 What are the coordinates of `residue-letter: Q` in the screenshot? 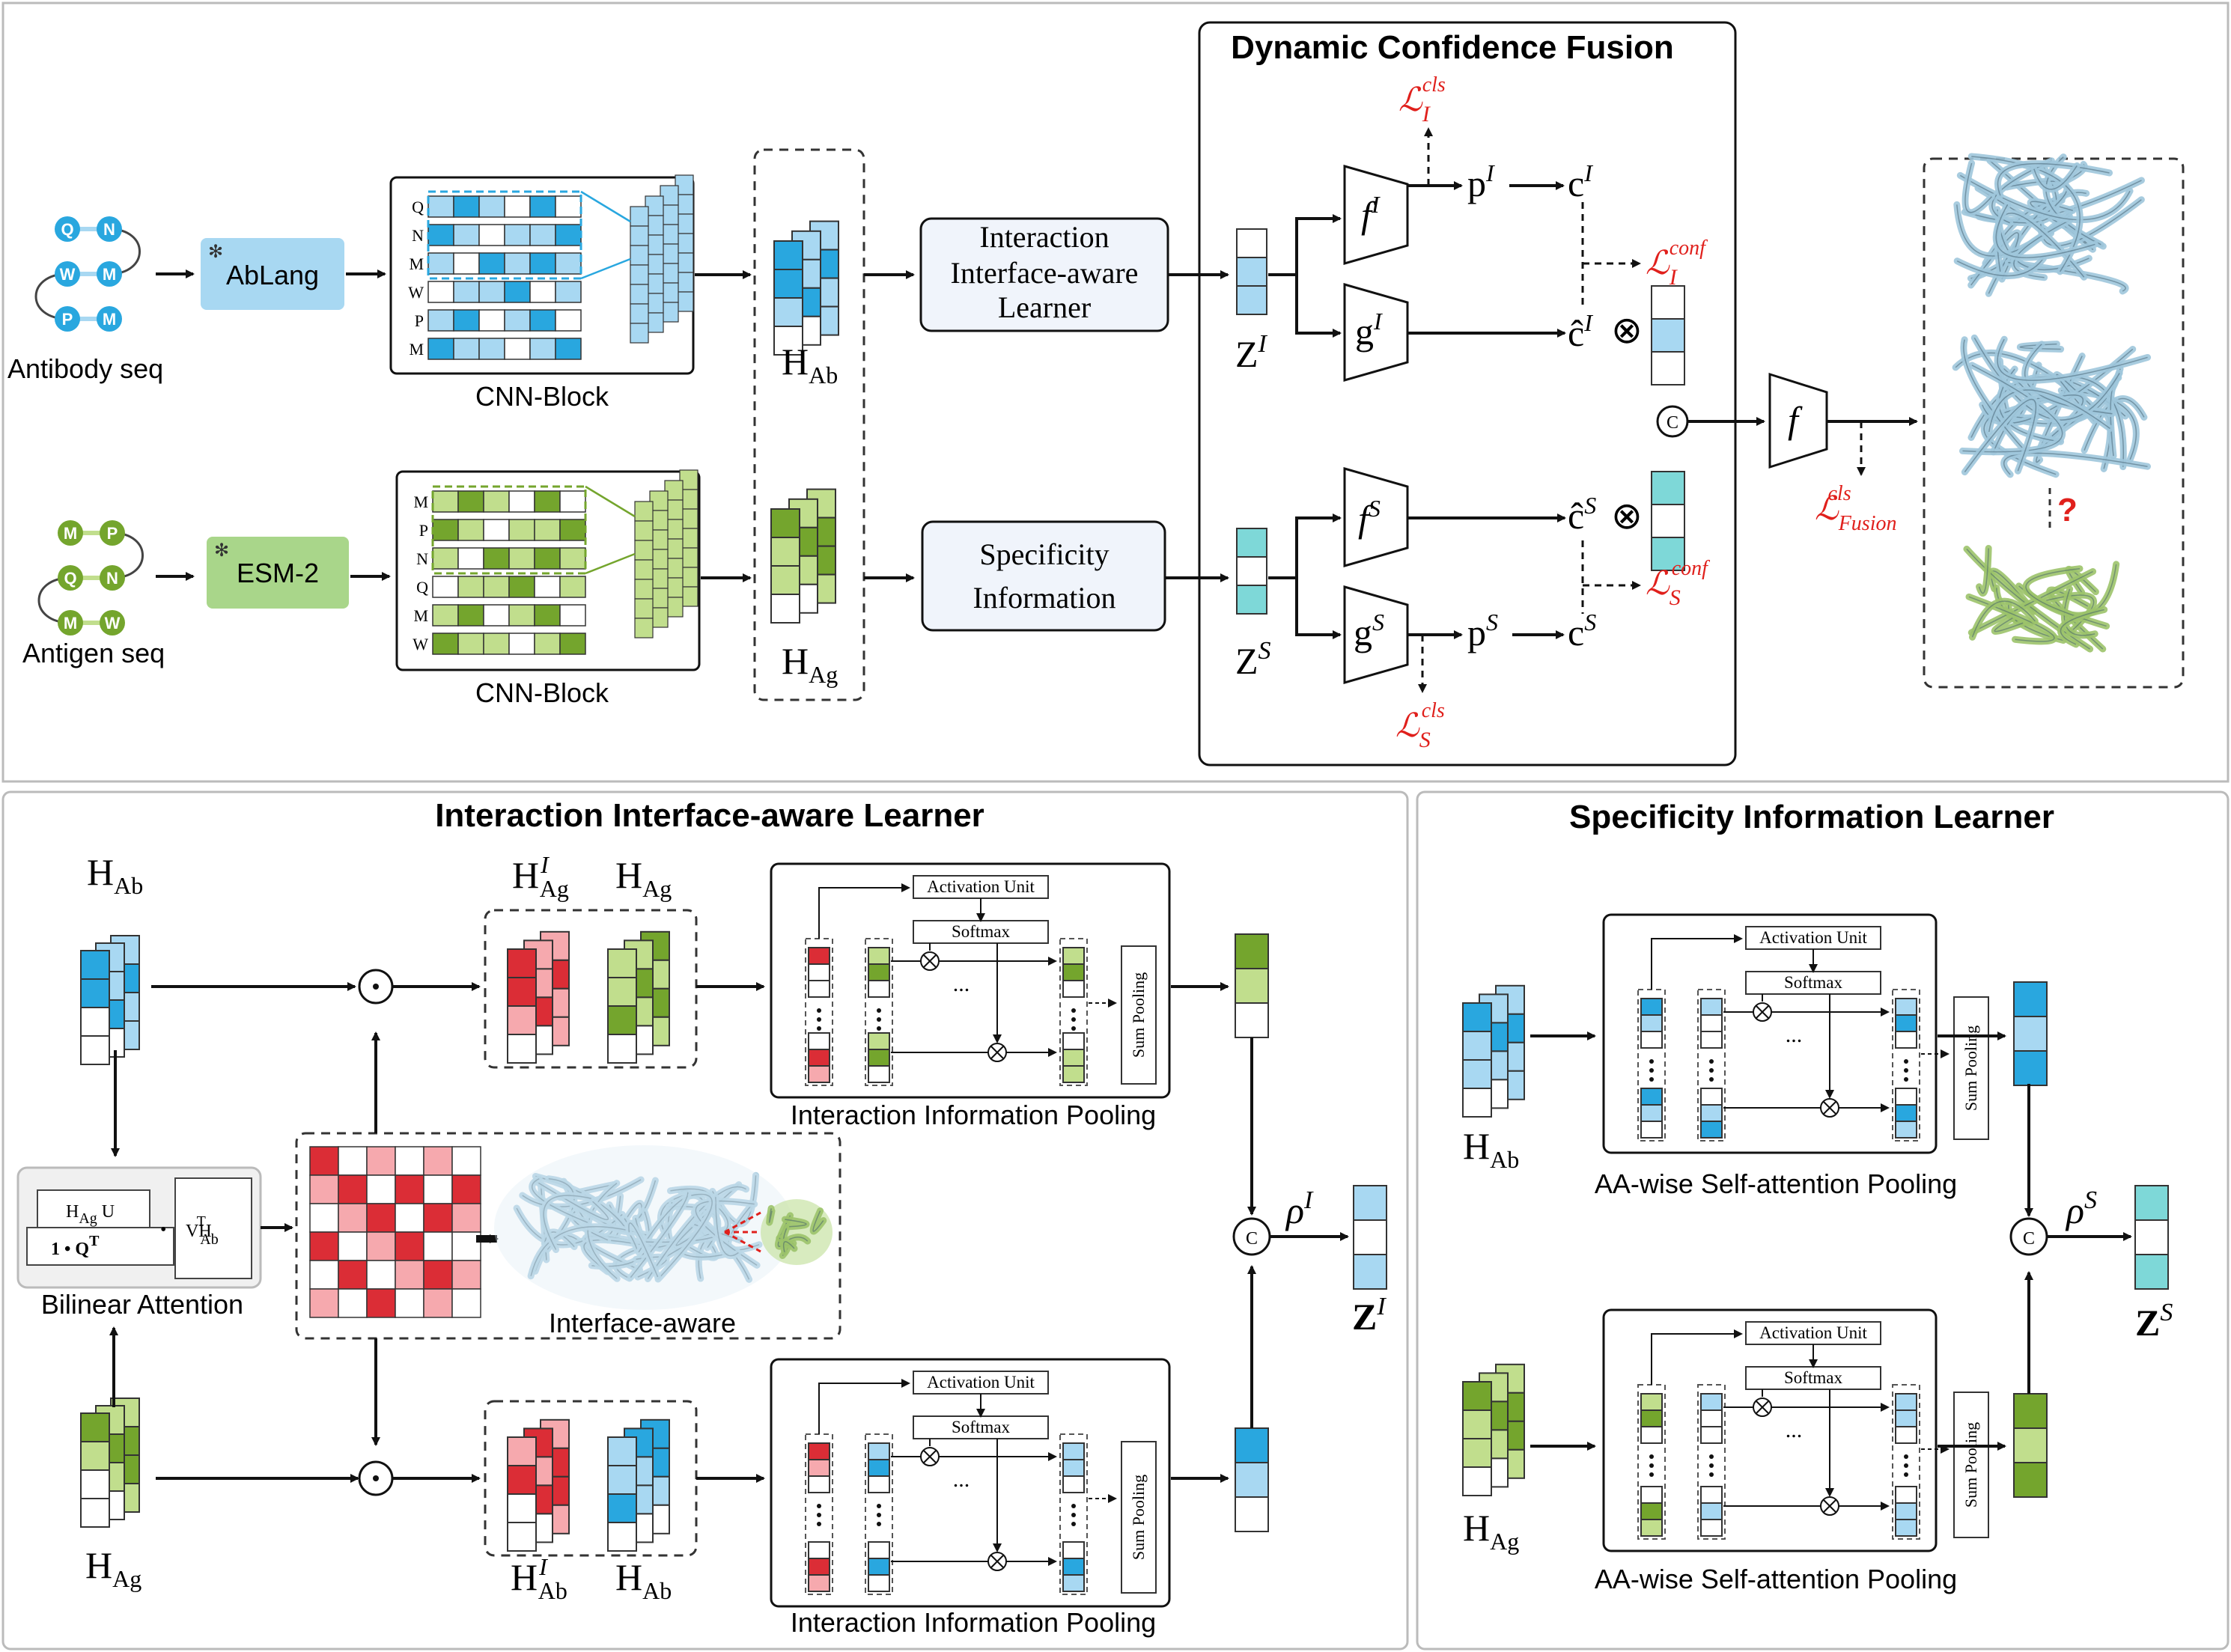 It's located at (70, 578).